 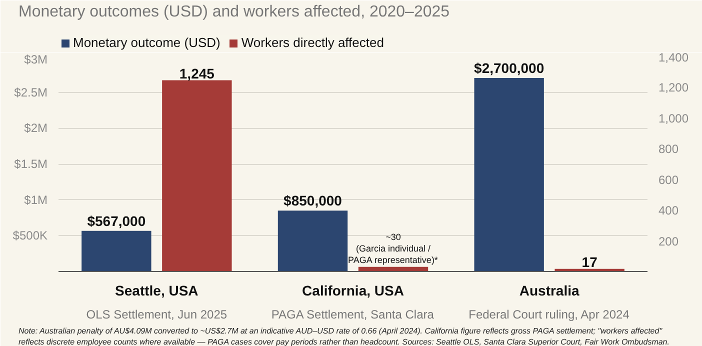 What do you see at coordinates (668, 241) in the screenshot?
I see `y2-tick-label: 200` at bounding box center [668, 241].